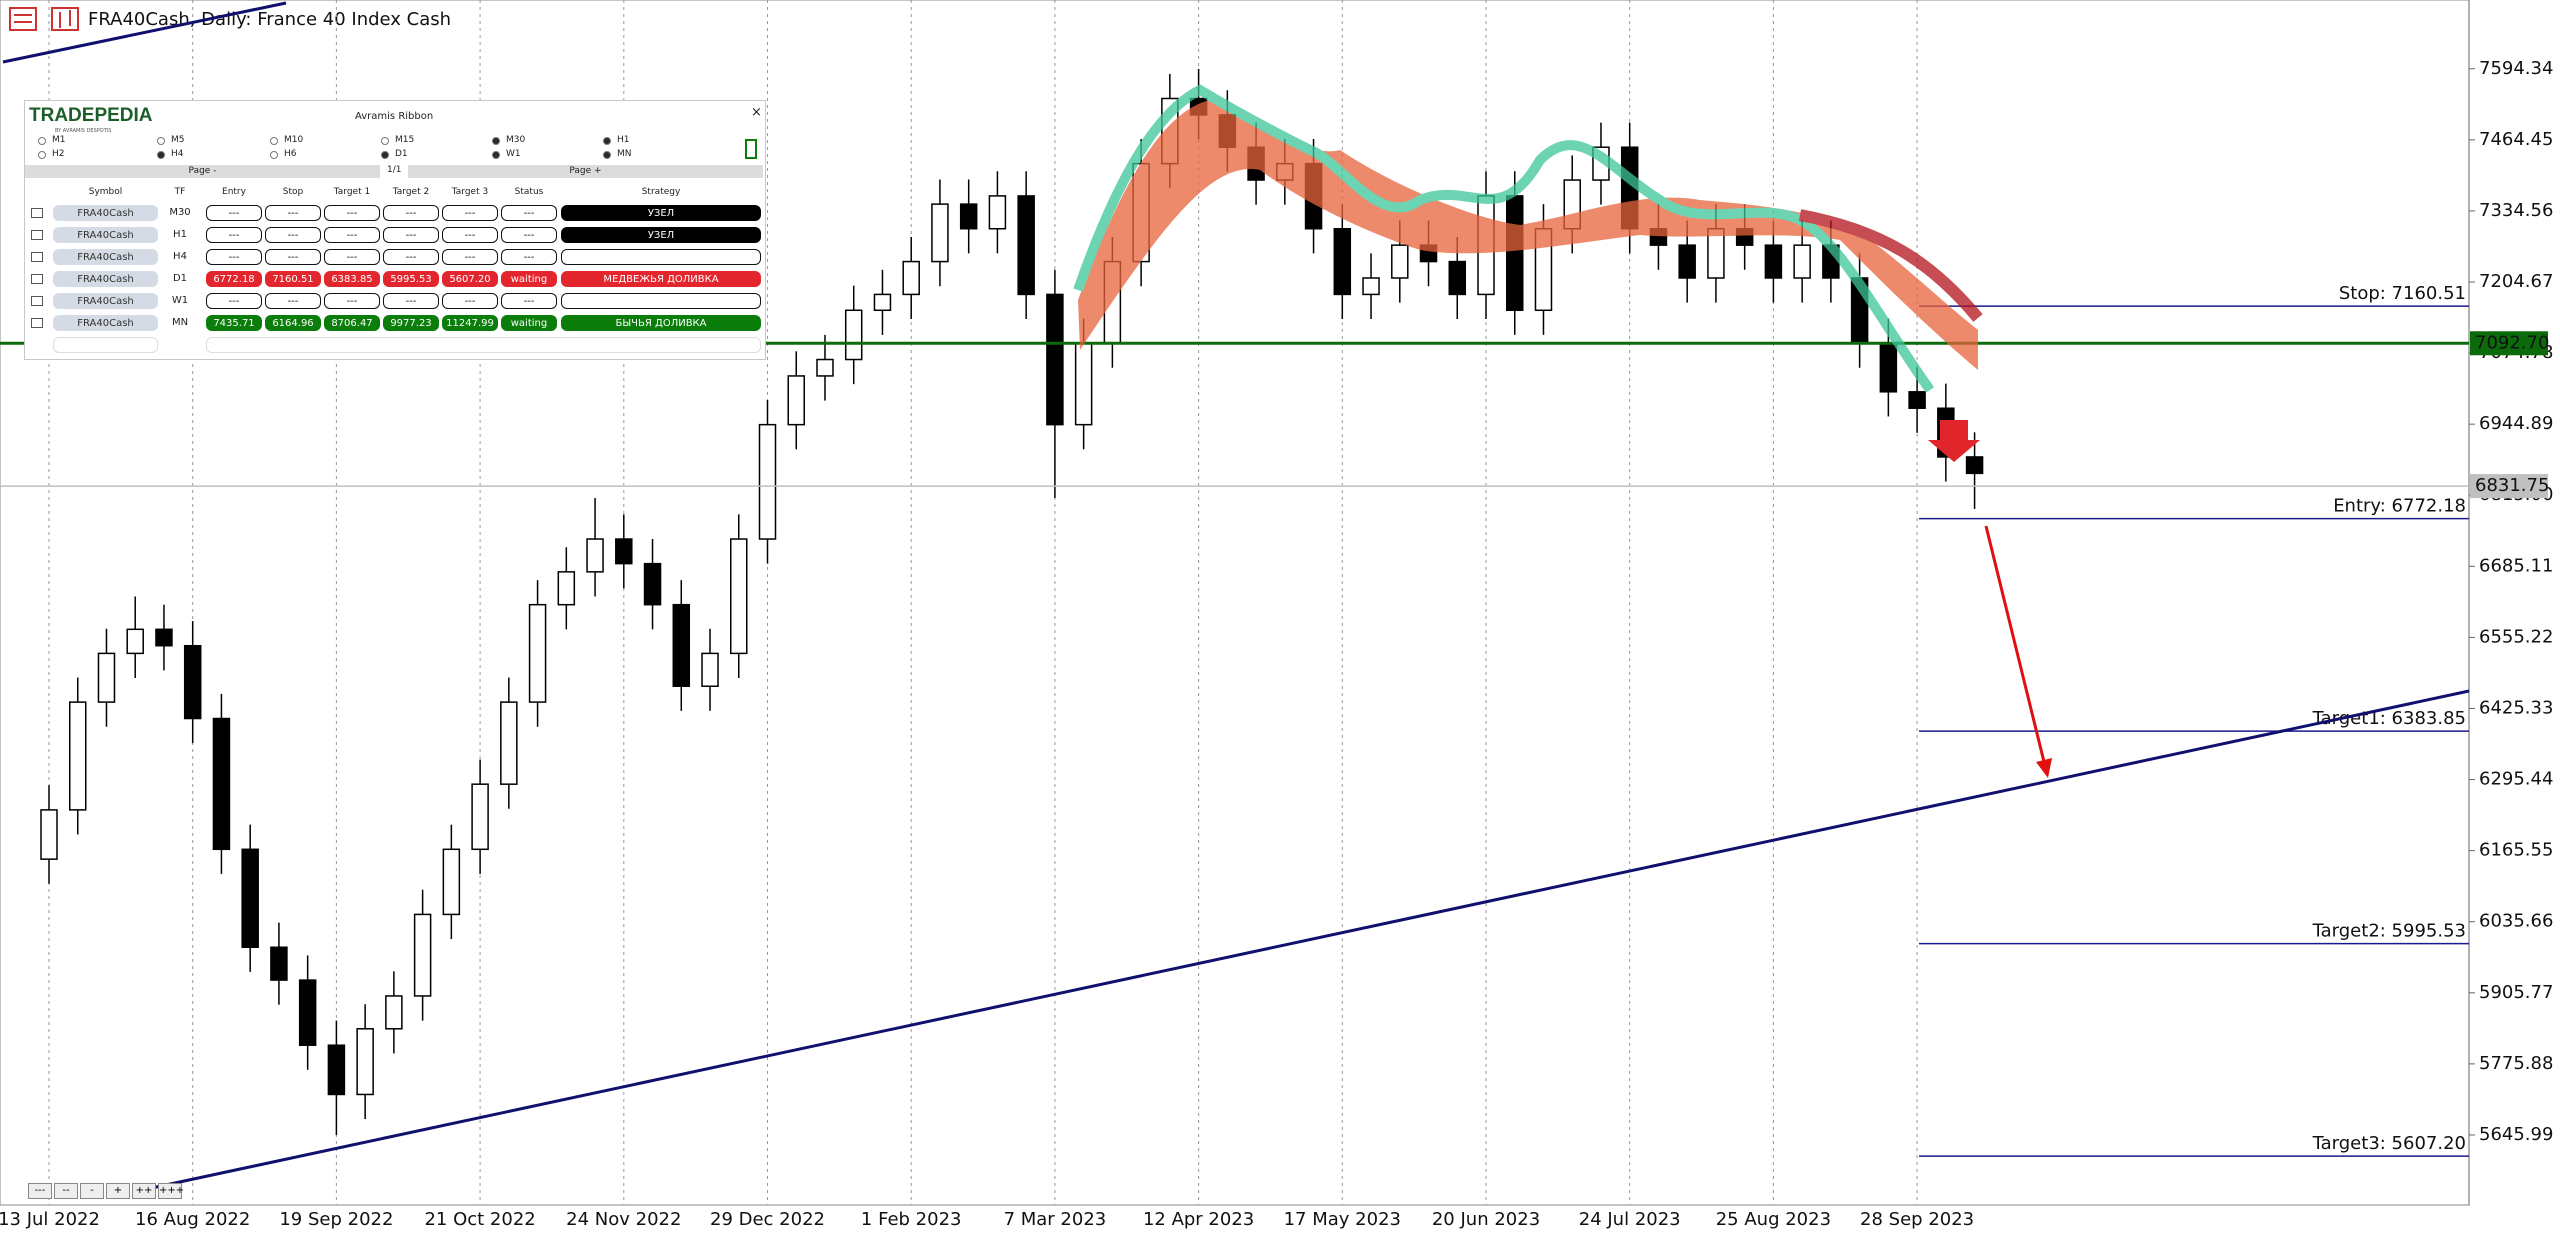 The width and height of the screenshot is (2560, 1234). I want to click on table-header: Symbol, so click(105, 192).